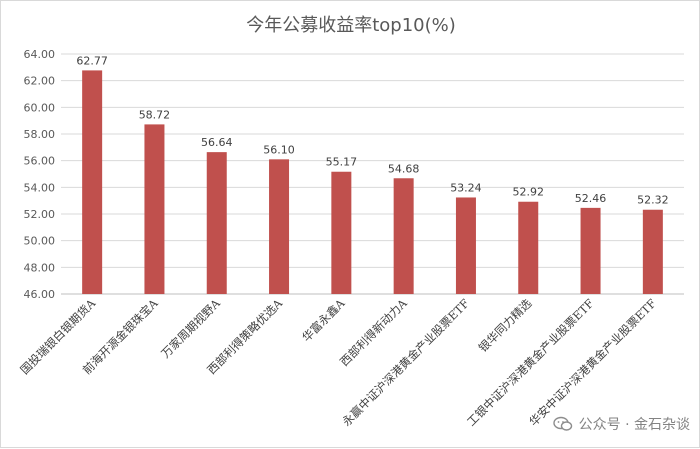 The image size is (700, 449). Describe the element at coordinates (40, 267) in the screenshot. I see `y-tick-label: 48.00` at that location.